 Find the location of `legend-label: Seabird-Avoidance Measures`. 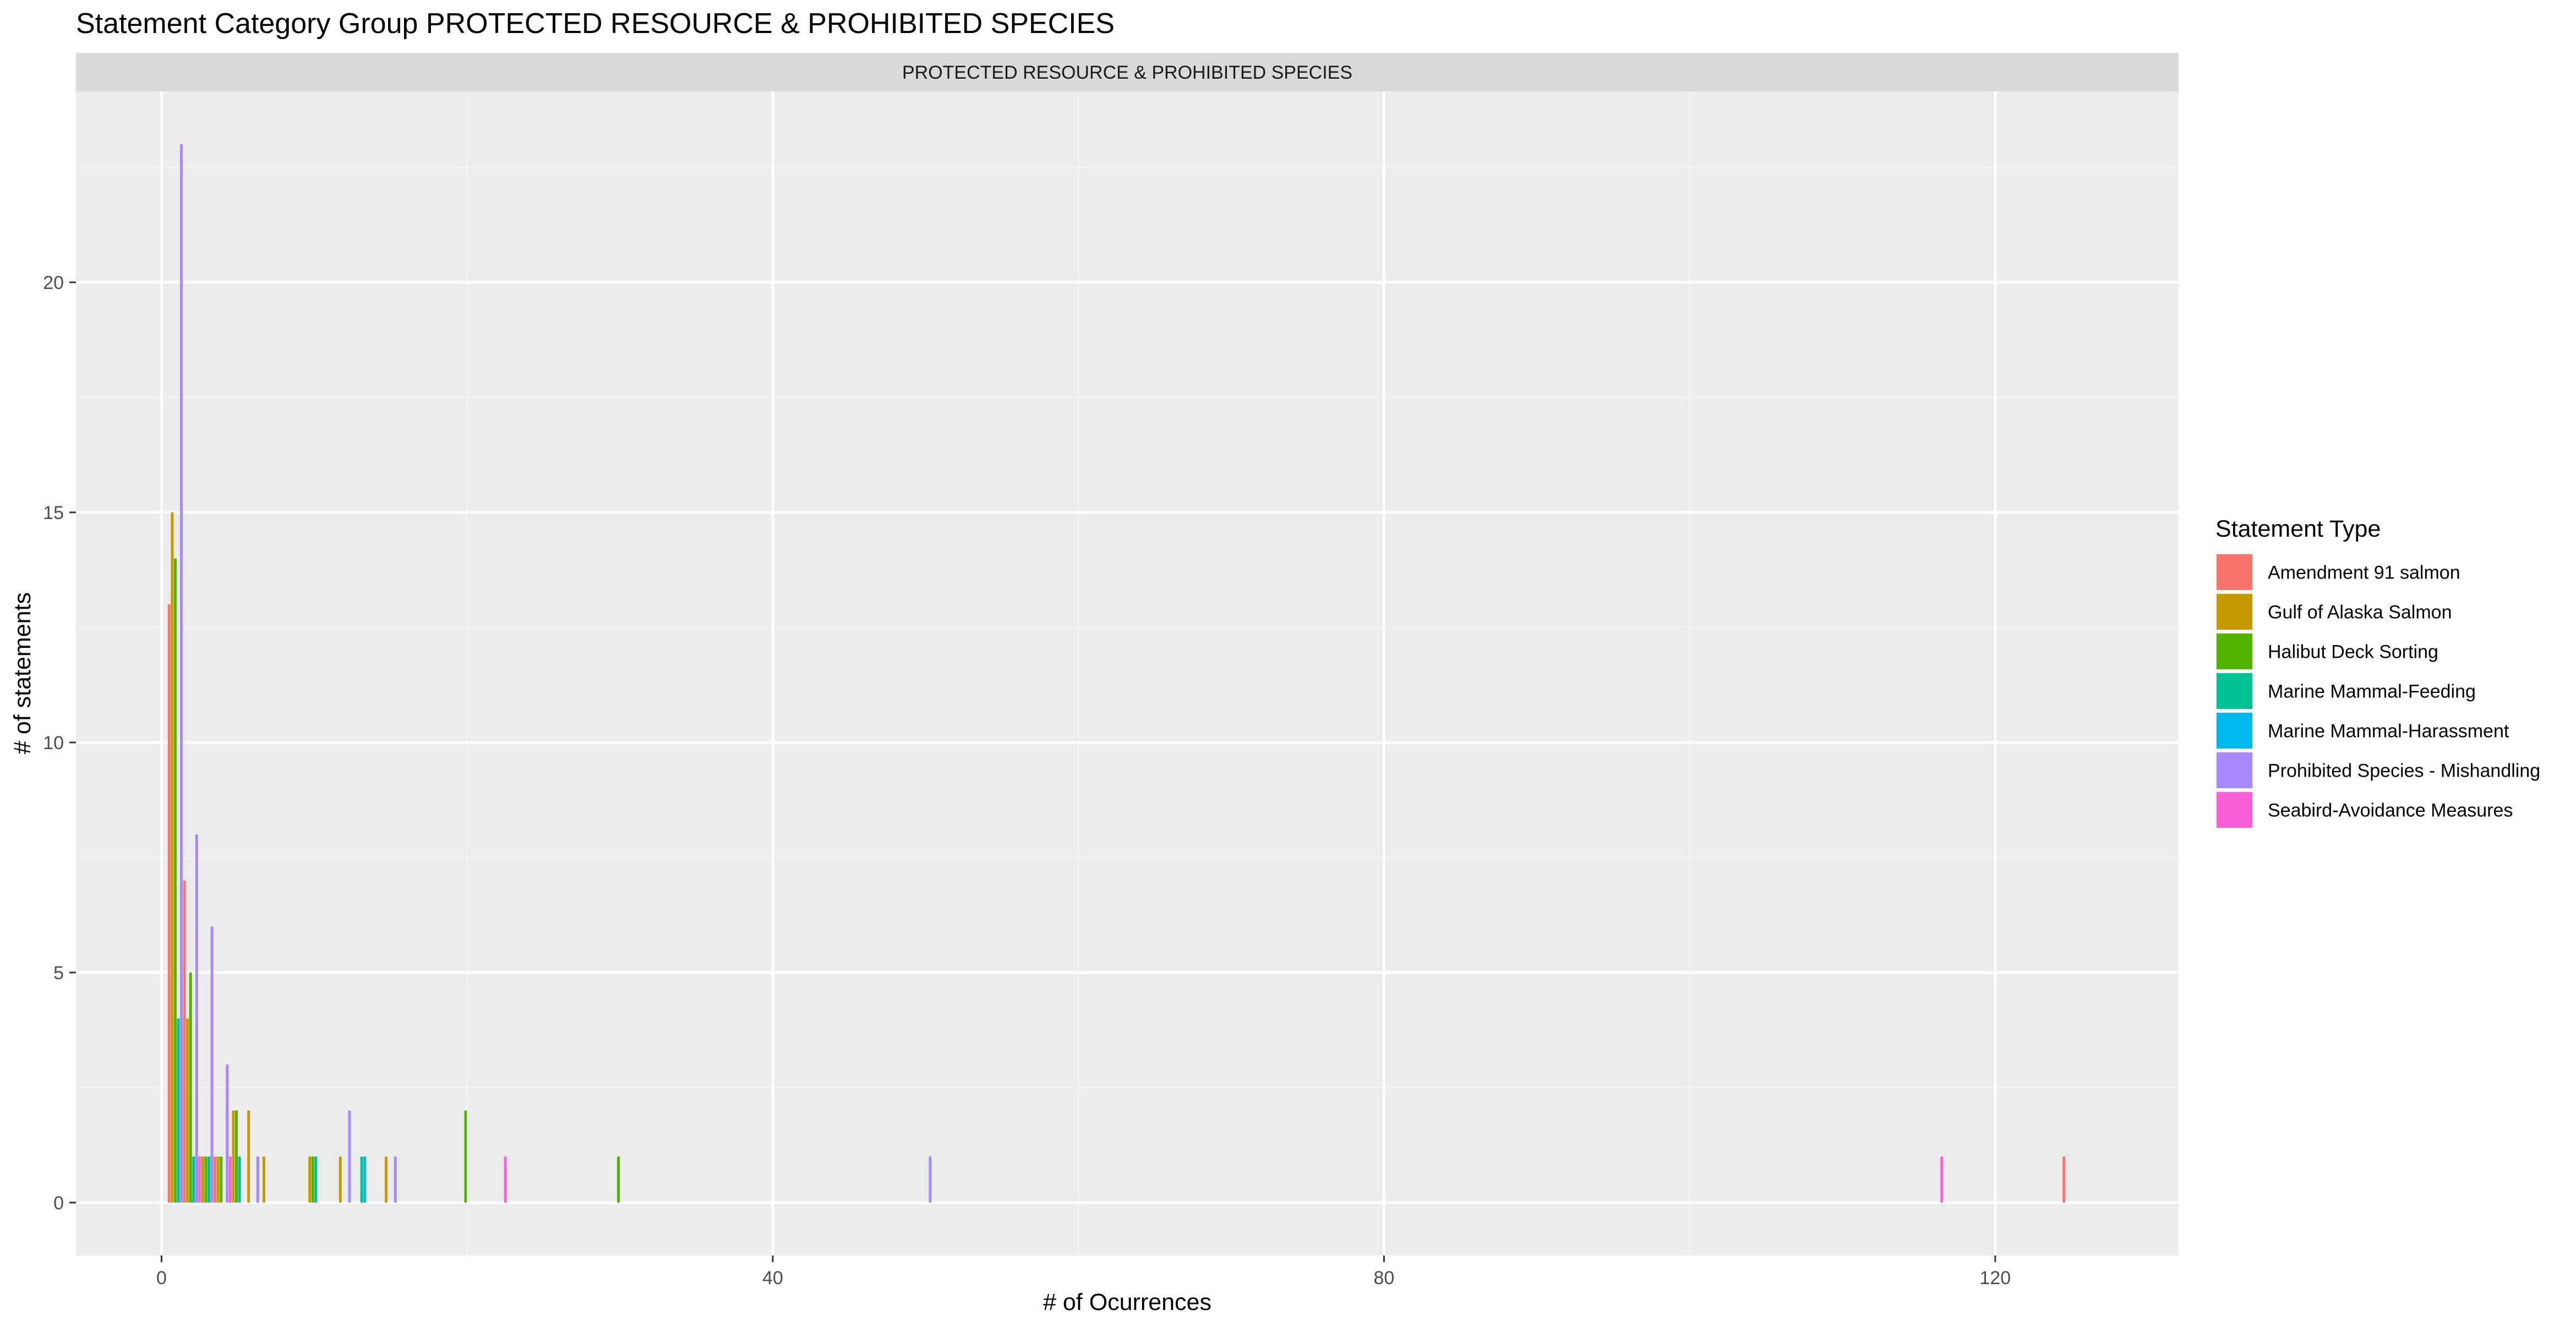

legend-label: Seabird-Avoidance Measures is located at coordinates (2391, 810).